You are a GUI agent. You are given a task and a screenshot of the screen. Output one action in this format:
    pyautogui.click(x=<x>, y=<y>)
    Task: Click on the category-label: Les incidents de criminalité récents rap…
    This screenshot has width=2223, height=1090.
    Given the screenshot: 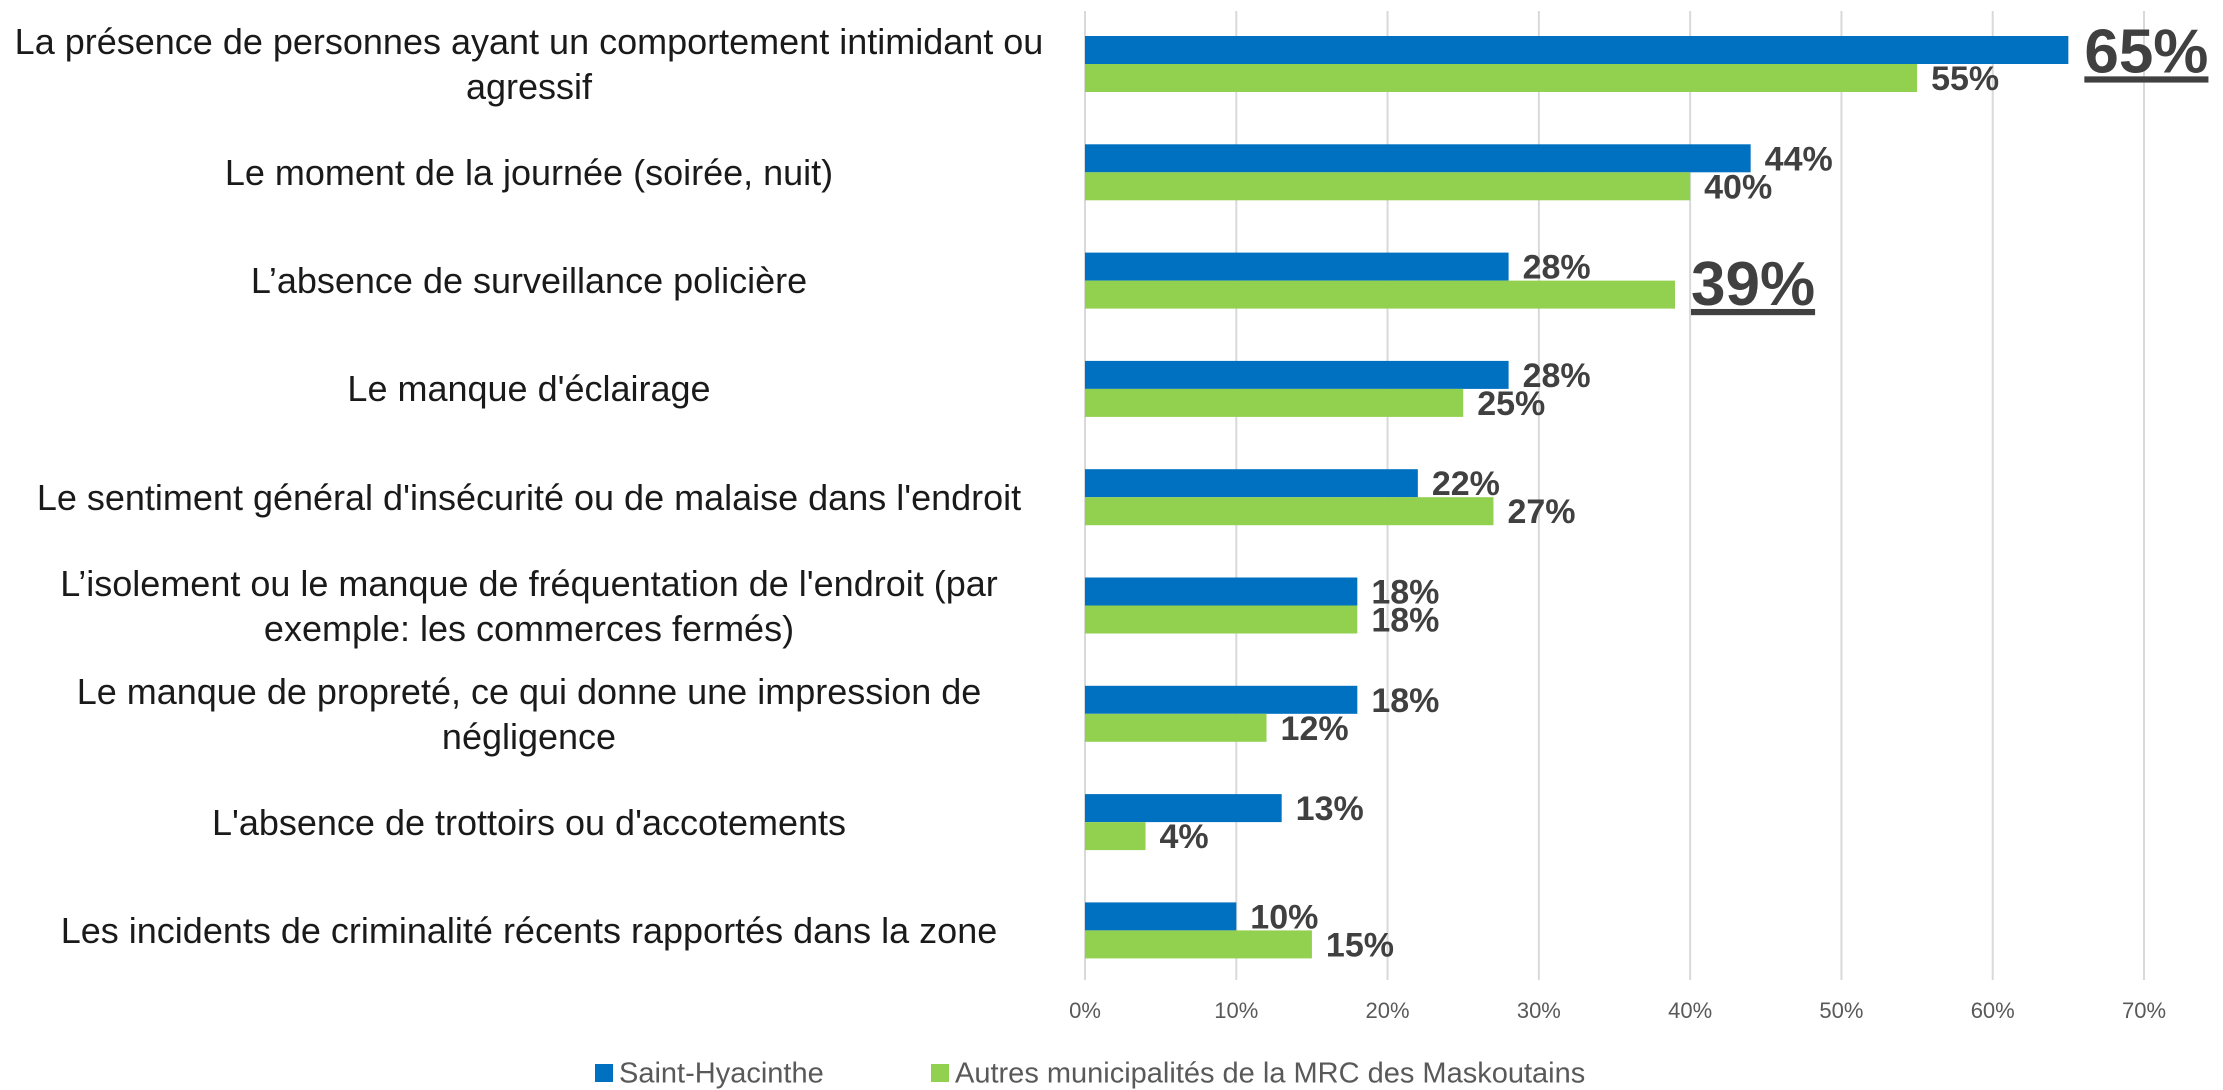 What is the action you would take?
    pyautogui.click(x=529, y=930)
    